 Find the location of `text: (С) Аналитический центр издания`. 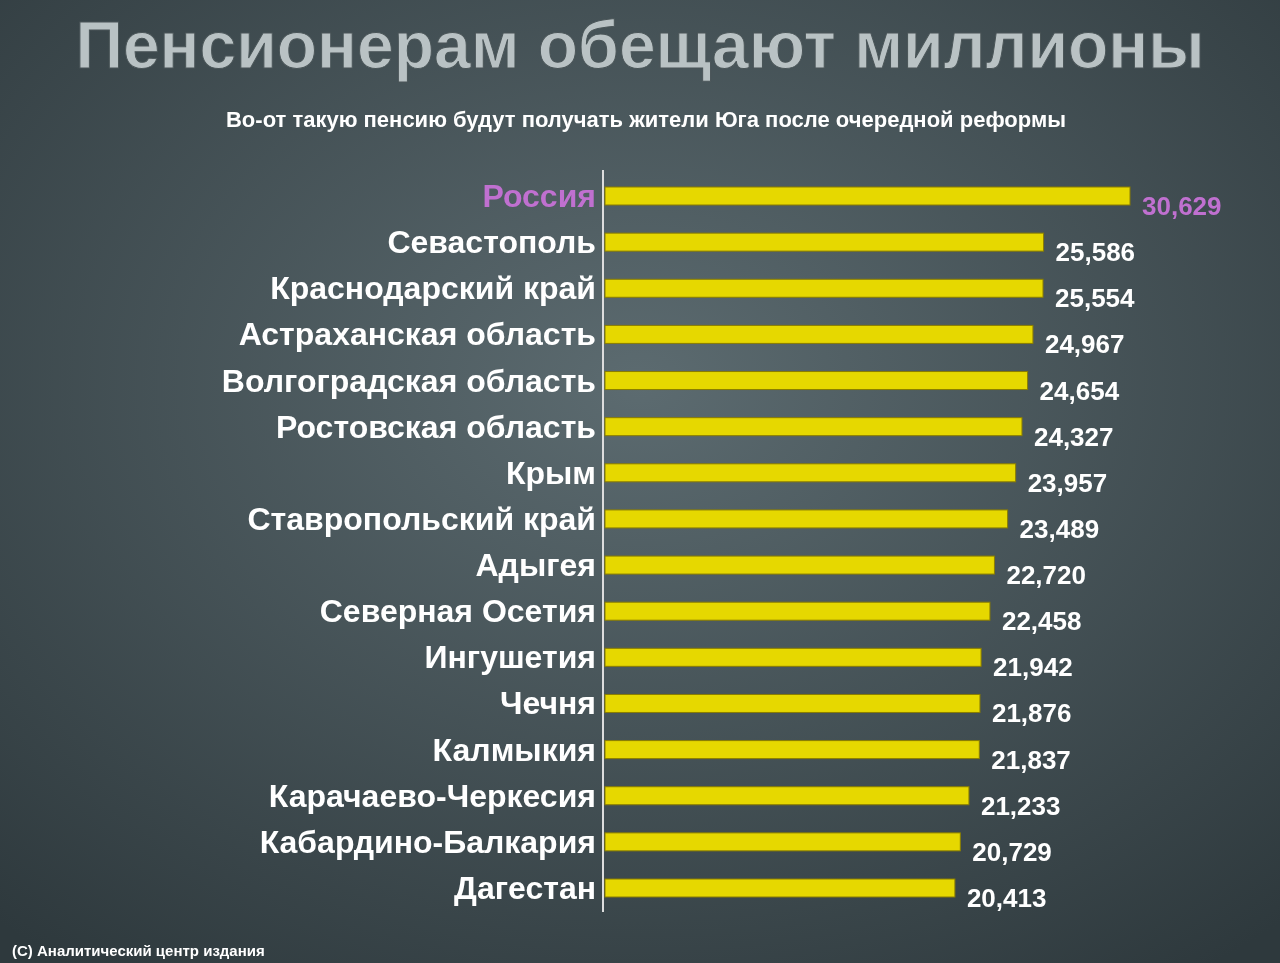

text: (С) Аналитический центр издания is located at coordinates (138, 950).